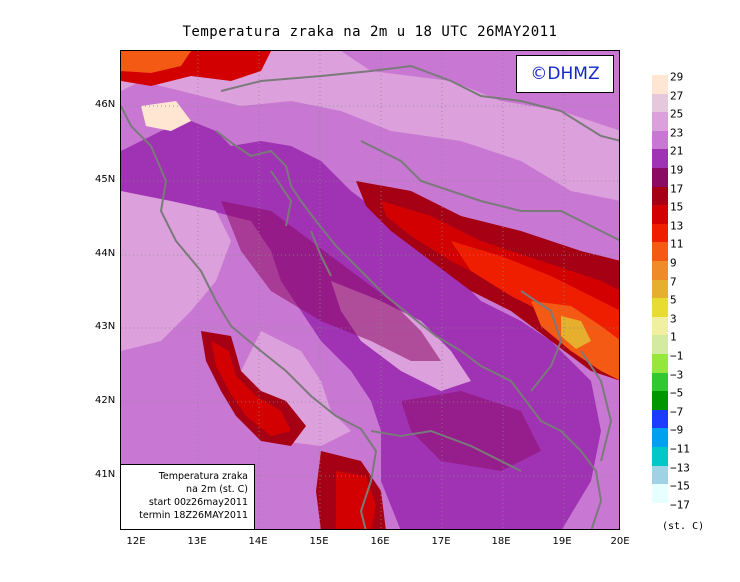 Image resolution: width=740 pixels, height=582 pixels. What do you see at coordinates (680, 486) in the screenshot?
I see `legend-label: −15` at bounding box center [680, 486].